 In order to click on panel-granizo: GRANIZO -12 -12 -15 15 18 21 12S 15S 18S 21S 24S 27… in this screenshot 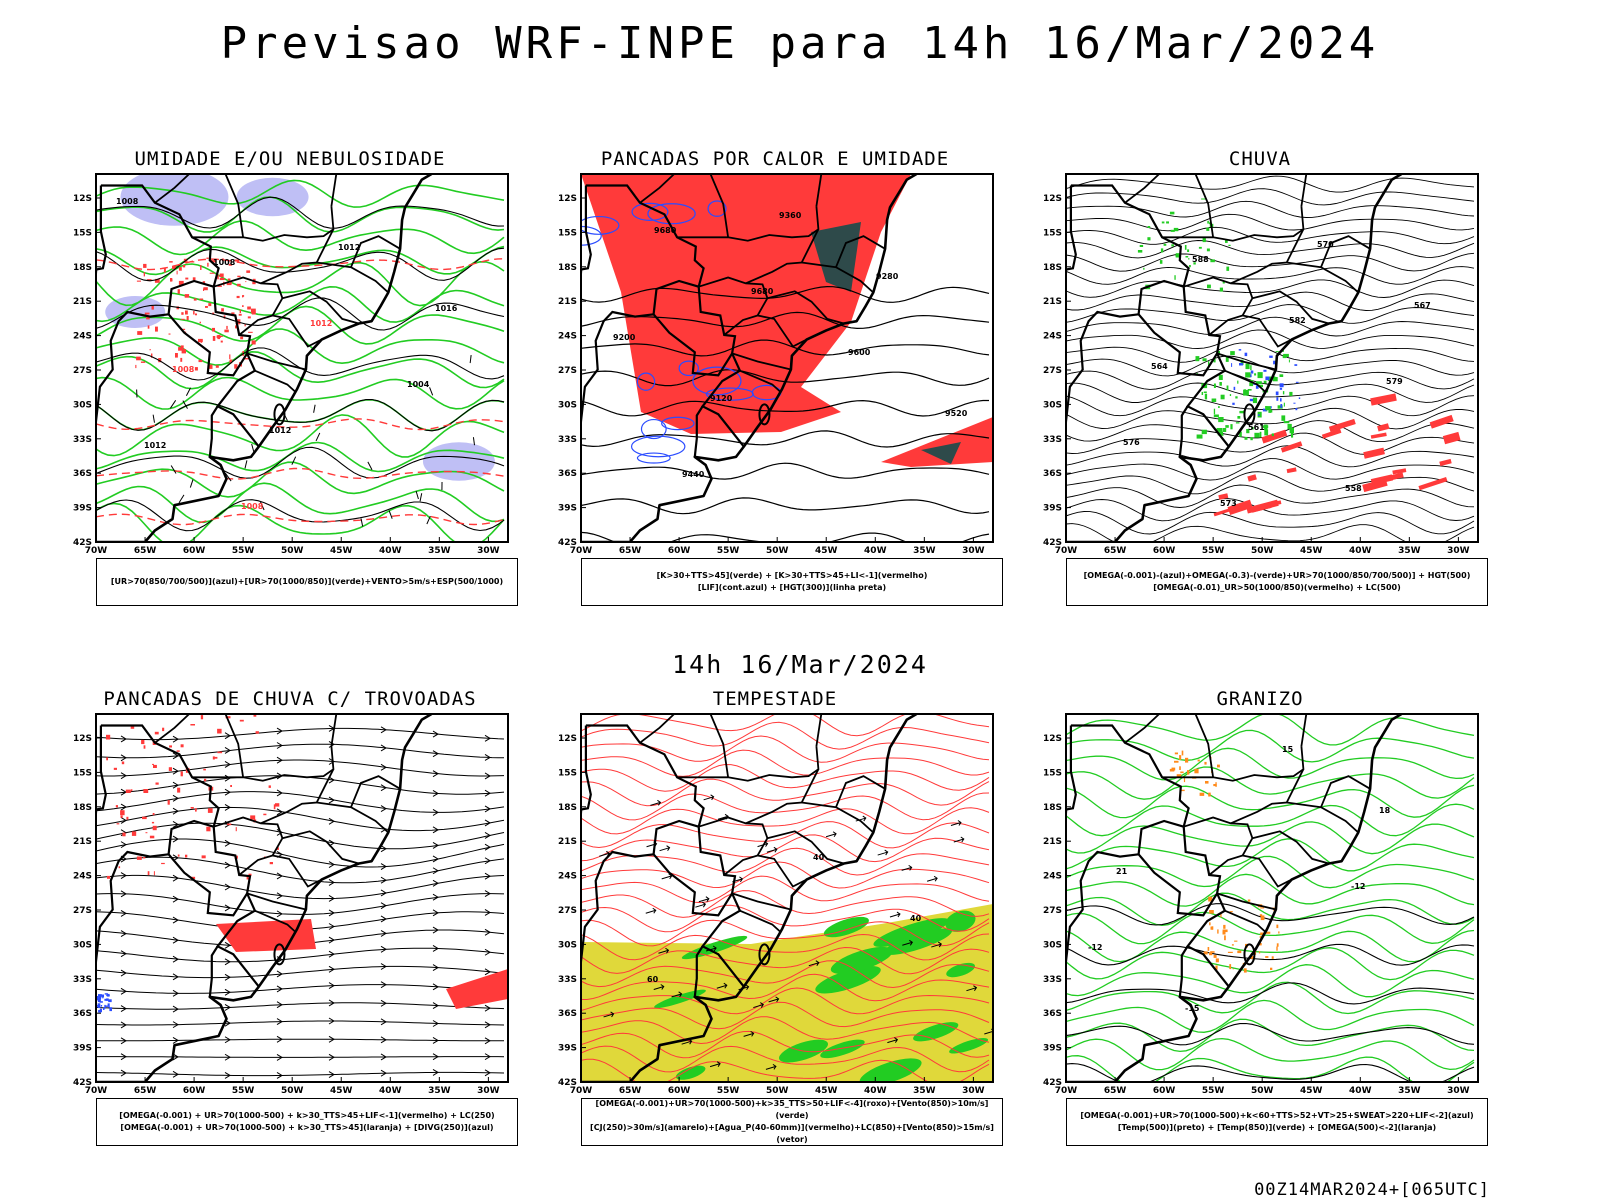, I will do `click(1260, 928)`.